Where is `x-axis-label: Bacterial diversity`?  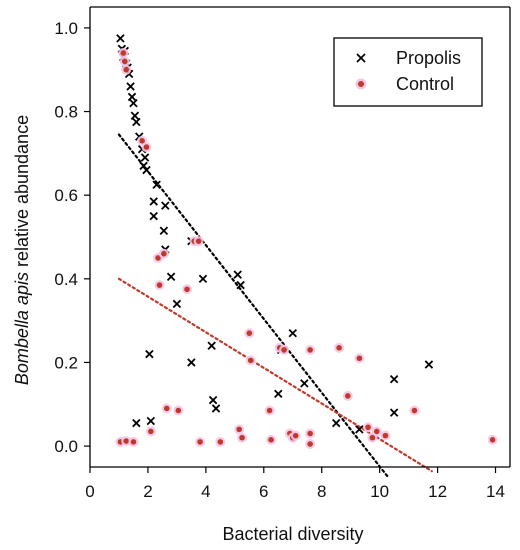
x-axis-label: Bacterial diversity is located at coordinates (292, 534).